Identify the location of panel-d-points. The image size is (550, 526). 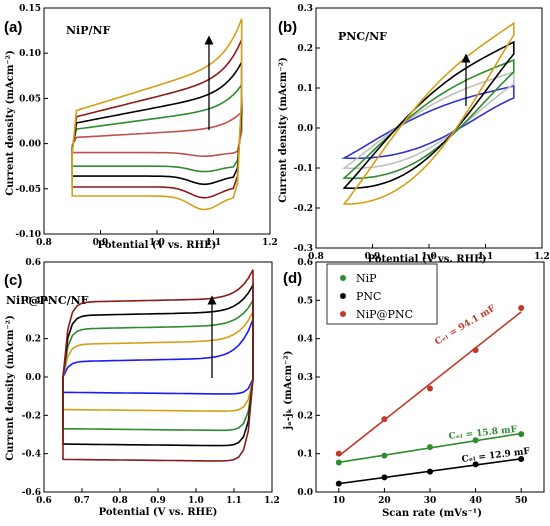
(430, 396).